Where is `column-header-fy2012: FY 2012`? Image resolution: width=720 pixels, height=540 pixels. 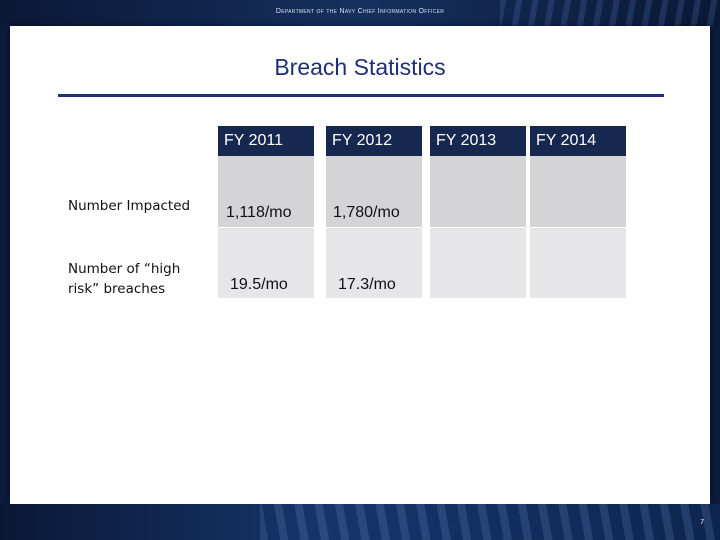
column-header-fy2012: FY 2012 is located at coordinates (374, 141).